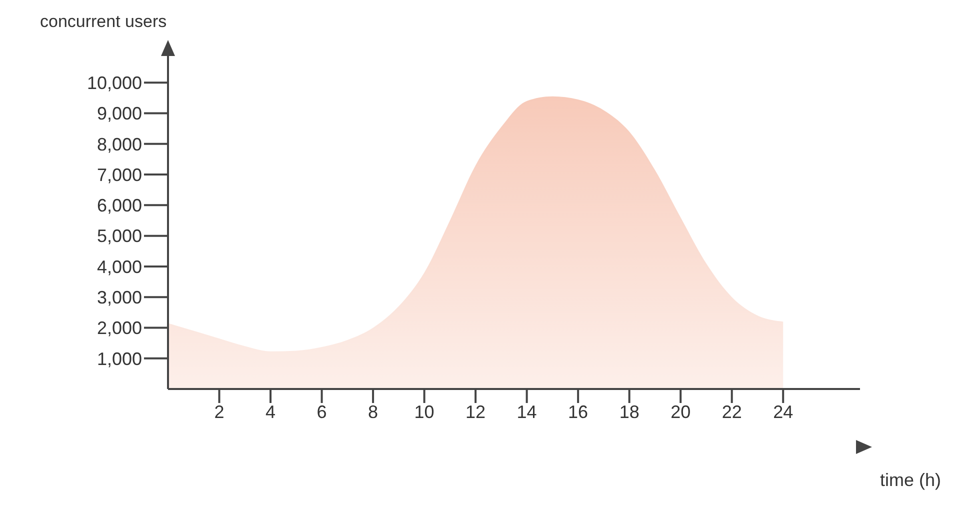 The image size is (961, 505). I want to click on x-tick-label: 16, so click(578, 412).